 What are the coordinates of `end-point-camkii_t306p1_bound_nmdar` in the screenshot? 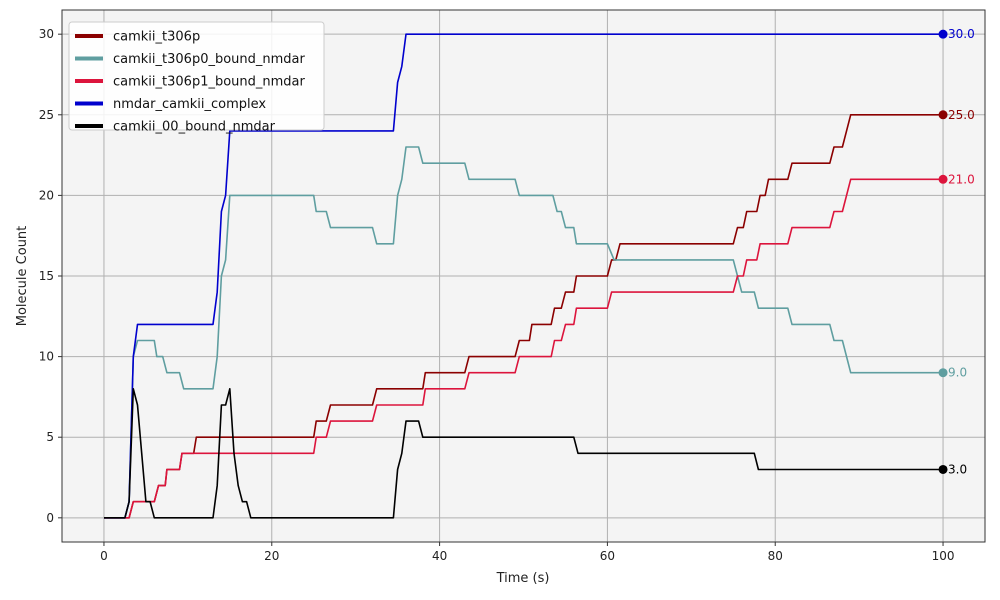 It's located at (943, 179).